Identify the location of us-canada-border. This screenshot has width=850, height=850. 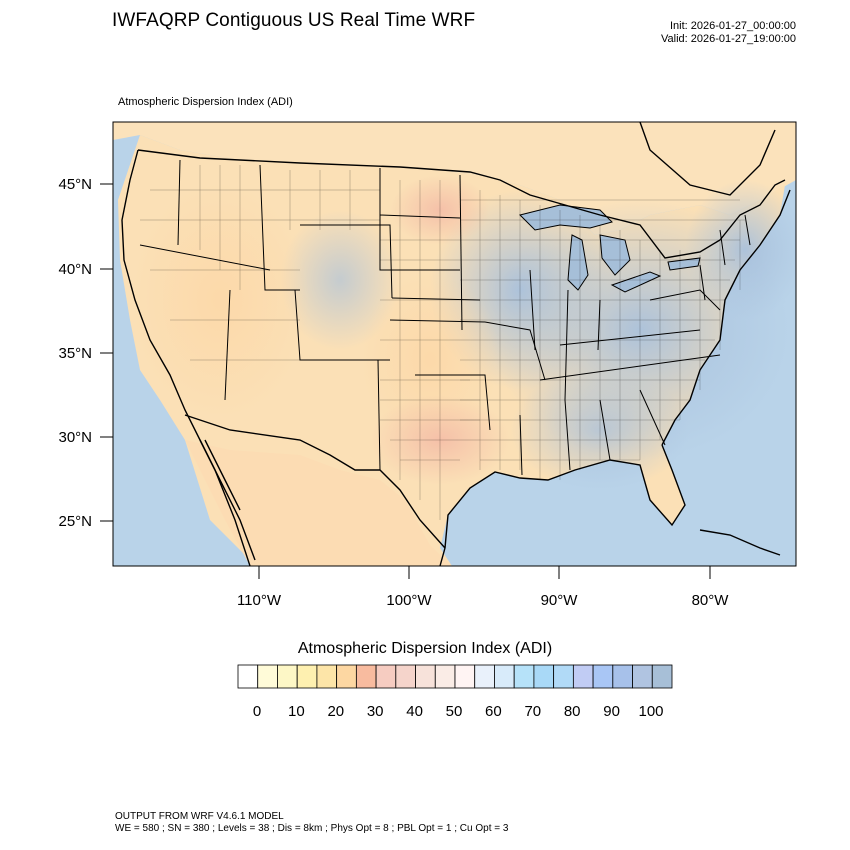
(461, 204).